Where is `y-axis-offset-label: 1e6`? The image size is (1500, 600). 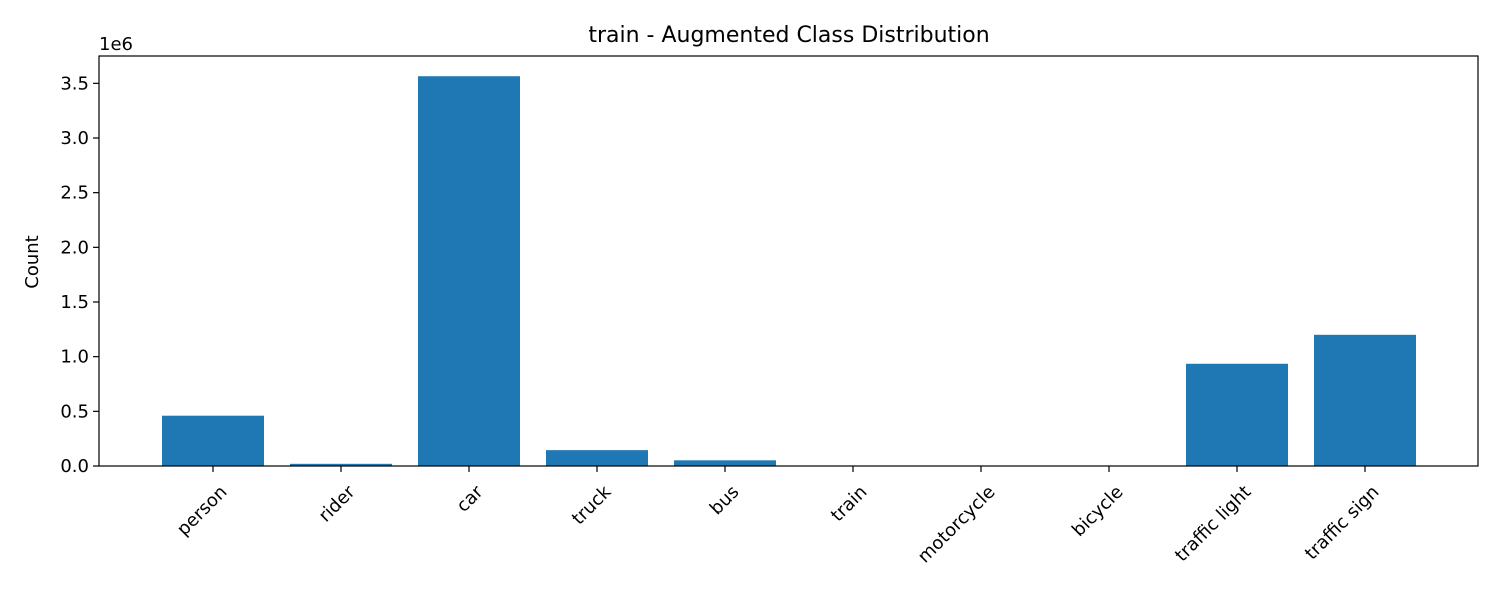 y-axis-offset-label: 1e6 is located at coordinates (116, 44).